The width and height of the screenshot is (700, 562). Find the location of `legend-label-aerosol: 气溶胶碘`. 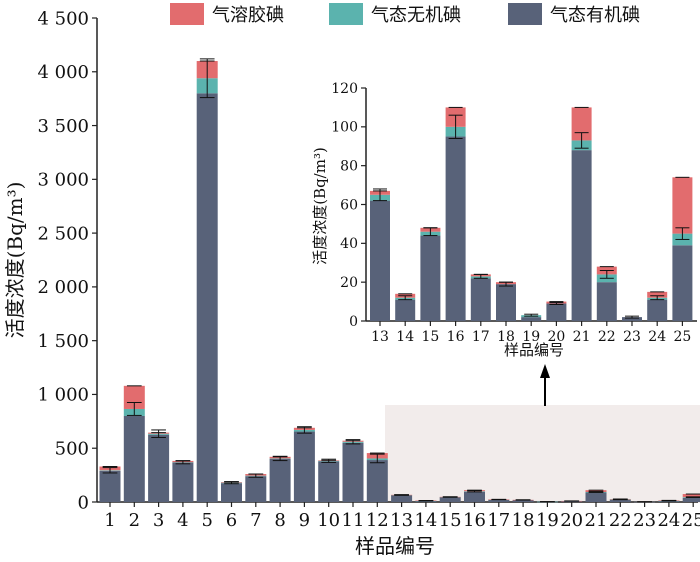

legend-label-aerosol: 气溶胶碘 is located at coordinates (248, 15).